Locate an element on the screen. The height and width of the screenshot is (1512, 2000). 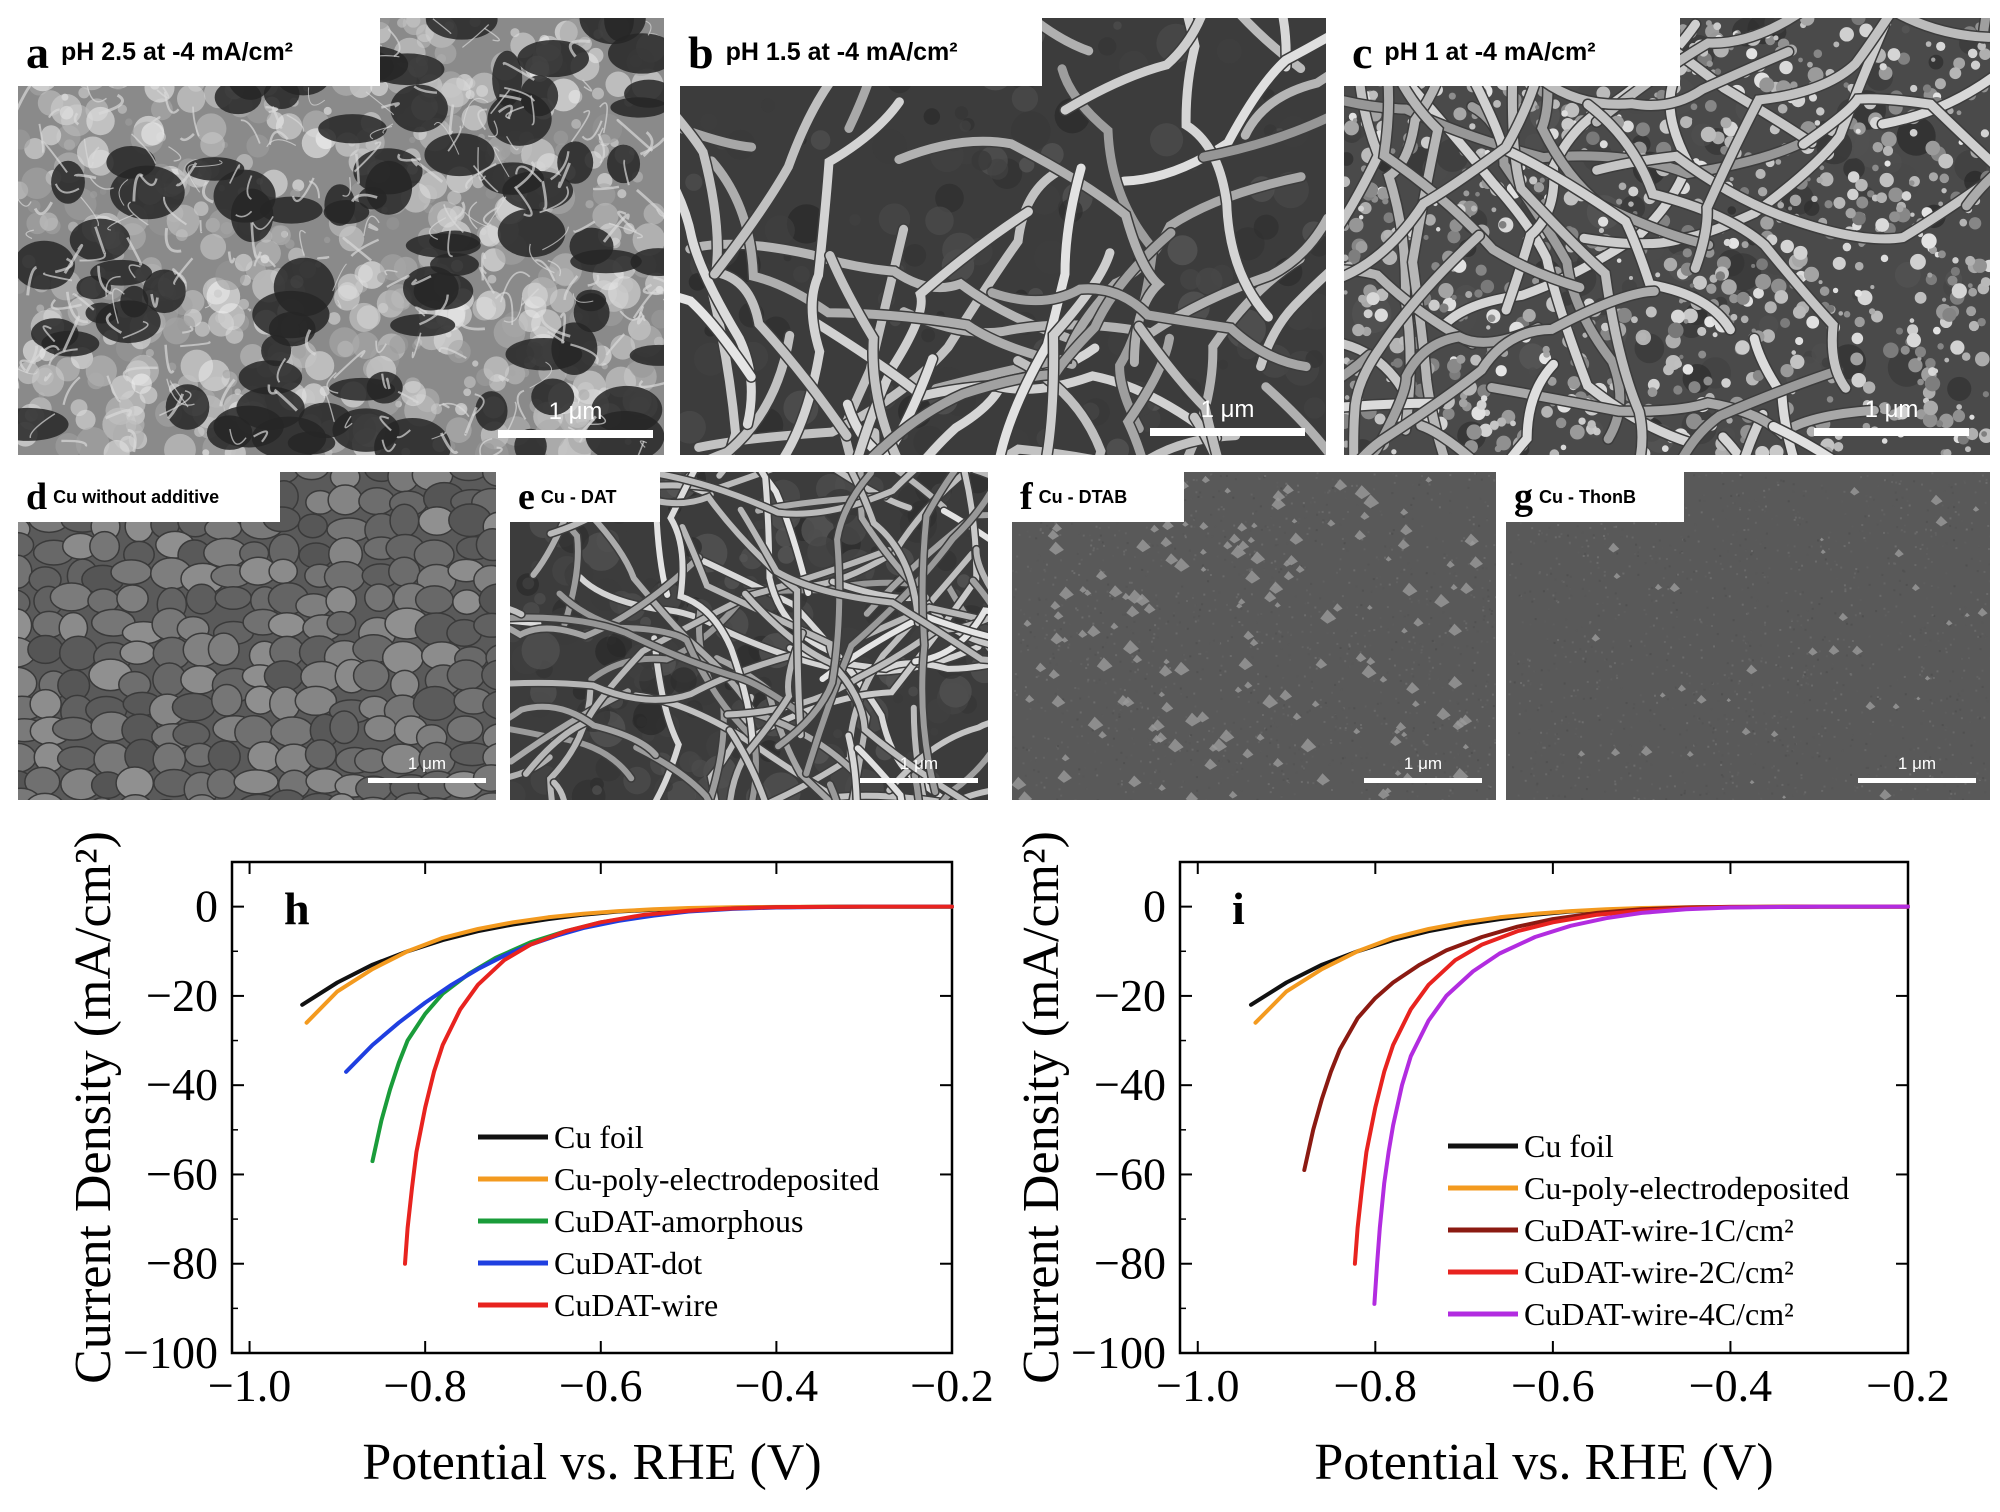
legend-label: CuDAT-amorphous is located at coordinates (678, 1221).